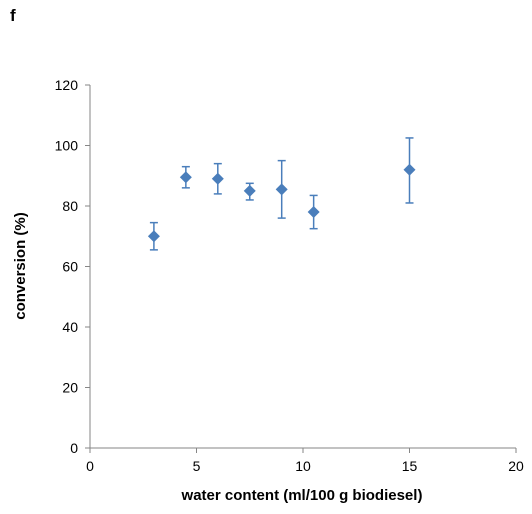 This screenshot has height=514, width=532. Describe the element at coordinates (303, 466) in the screenshot. I see `x-tick-label: 10` at that location.